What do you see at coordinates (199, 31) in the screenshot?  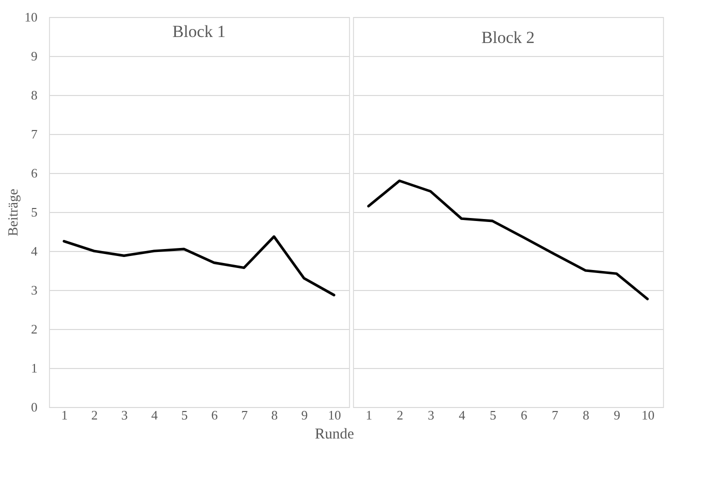 I see `chart-title: Block 1` at bounding box center [199, 31].